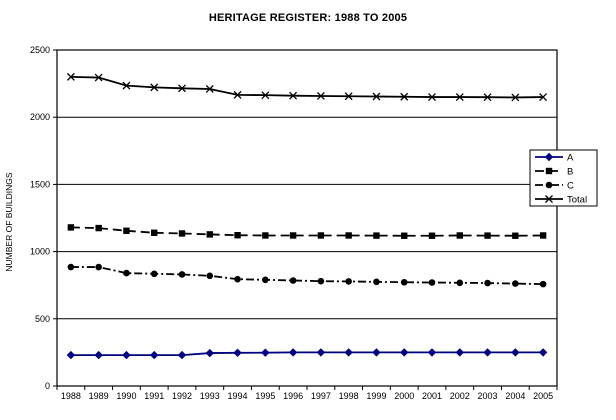 The width and height of the screenshot is (616, 420). What do you see at coordinates (265, 396) in the screenshot?
I see `x-tick-label: 1995` at bounding box center [265, 396].